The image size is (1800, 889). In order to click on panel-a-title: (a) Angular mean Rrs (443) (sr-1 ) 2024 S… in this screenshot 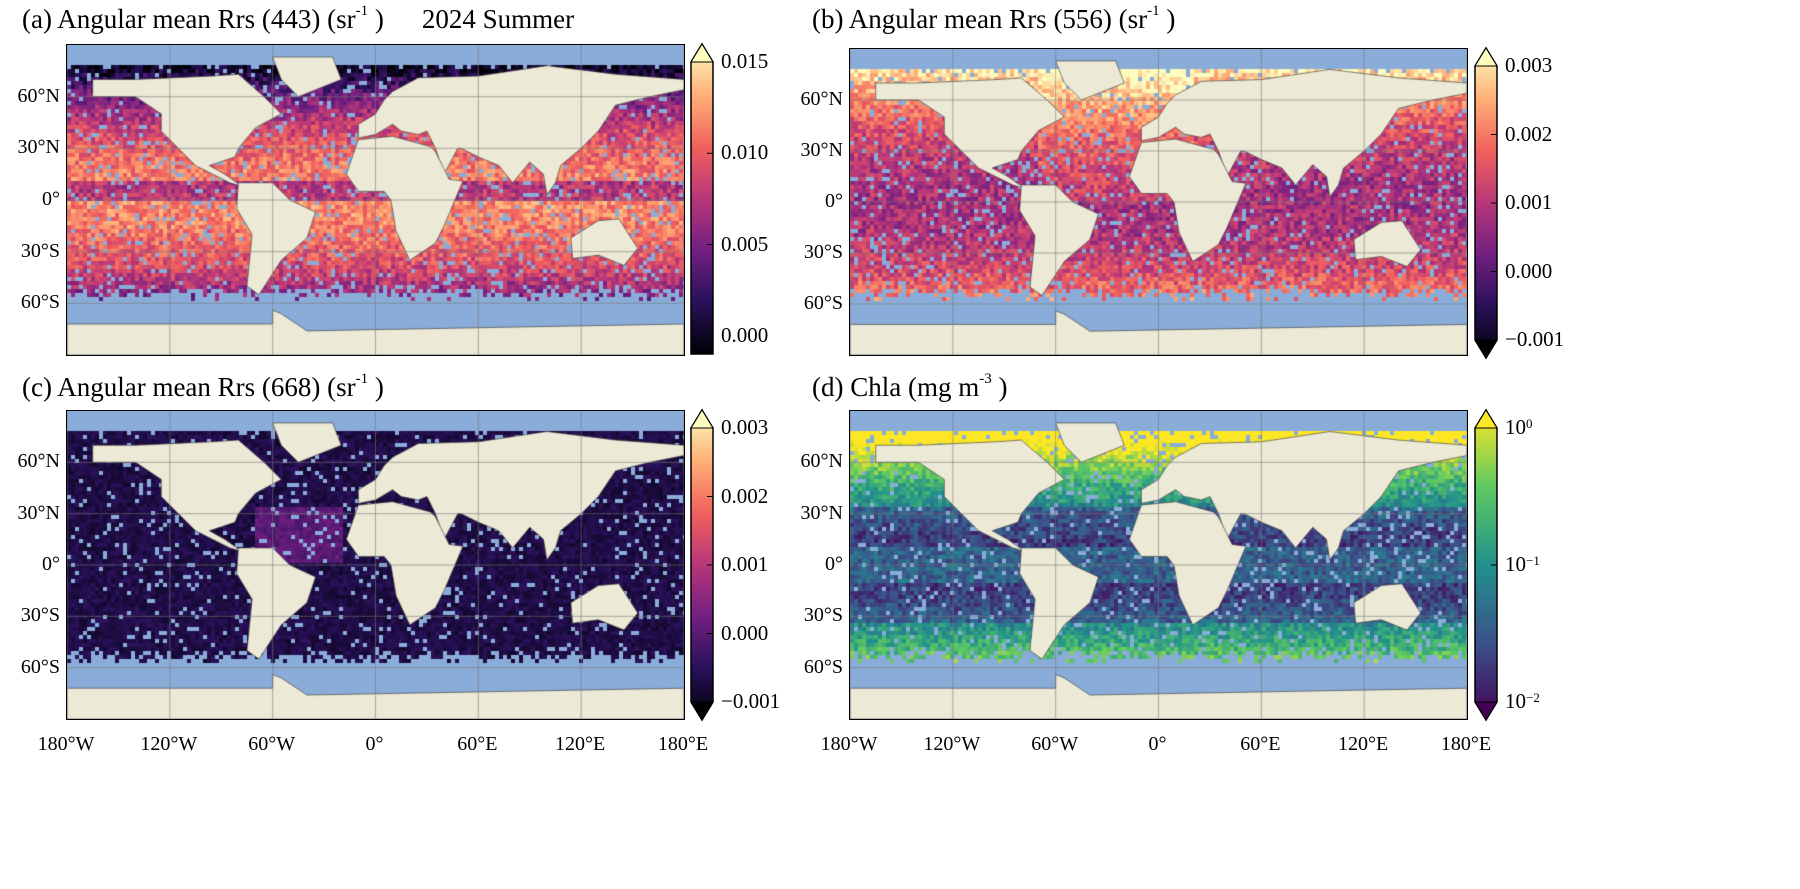, I will do `click(298, 18)`.